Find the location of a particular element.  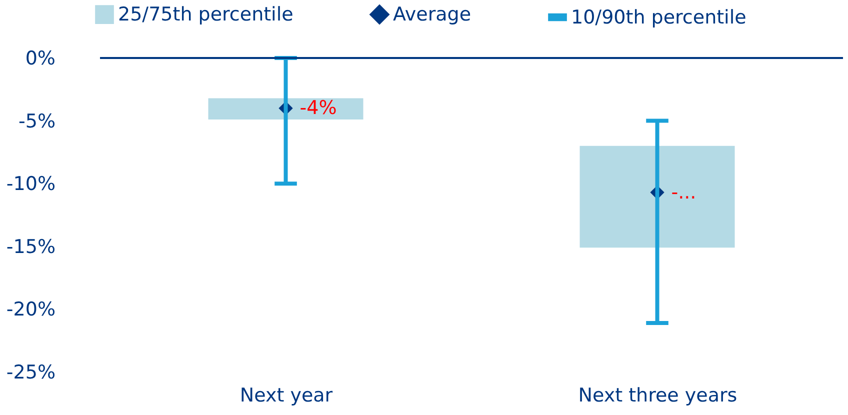

x-tick-label: Next year is located at coordinates (286, 395).